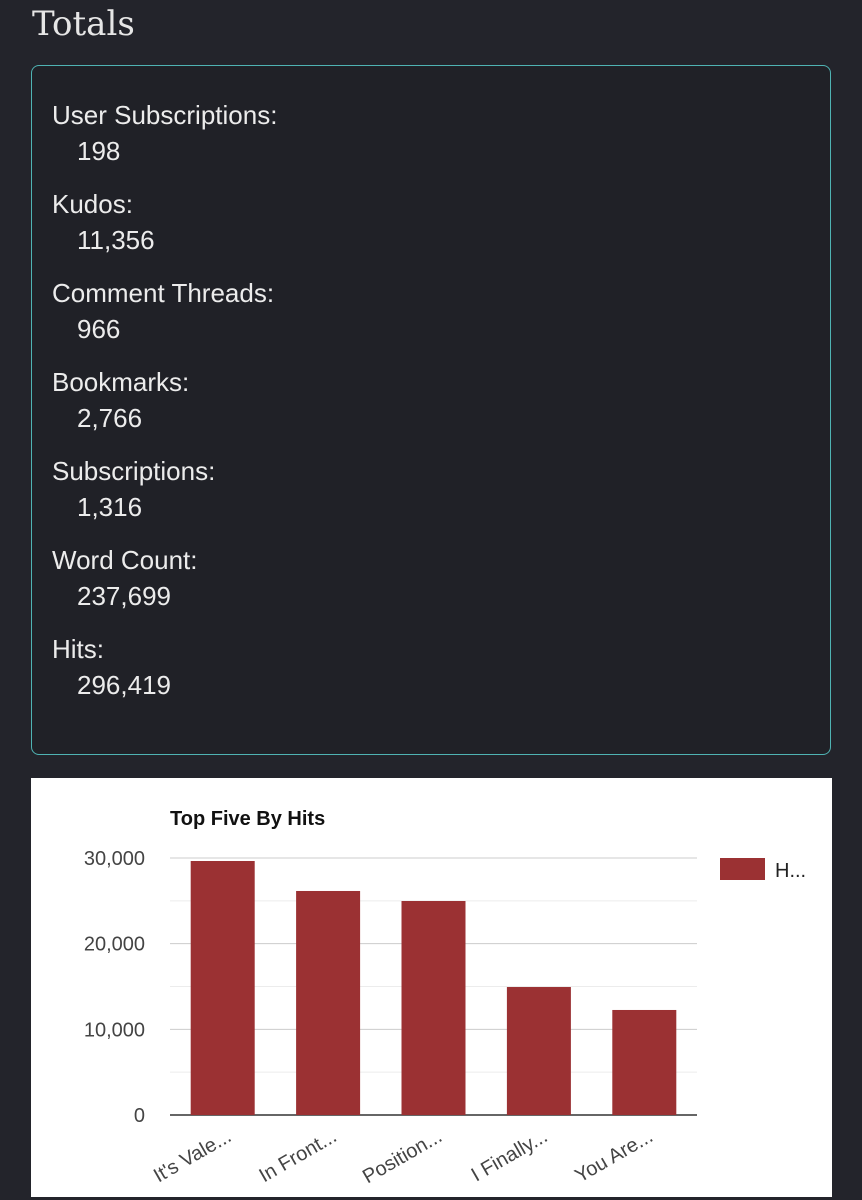 The height and width of the screenshot is (1200, 862). I want to click on y-tick-label: 30,000, so click(114, 859).